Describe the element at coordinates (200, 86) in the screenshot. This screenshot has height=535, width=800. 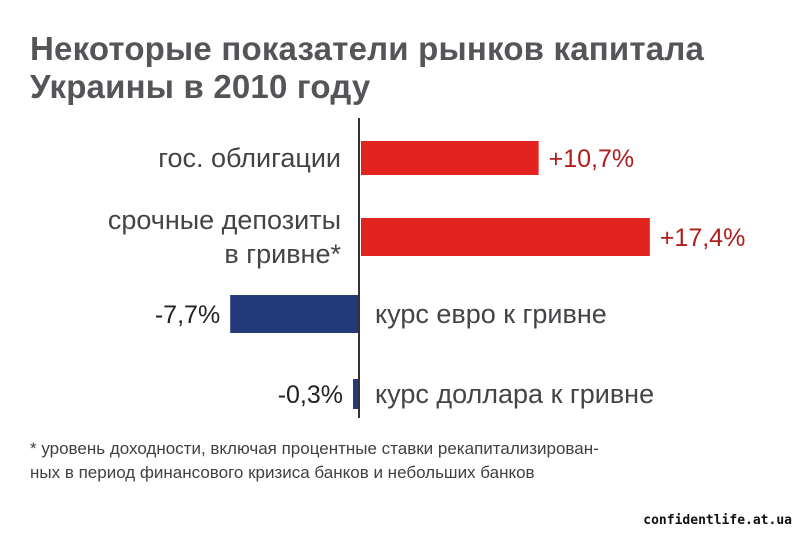
I see `chart-title-line-2: Украины в 2010 году` at that location.